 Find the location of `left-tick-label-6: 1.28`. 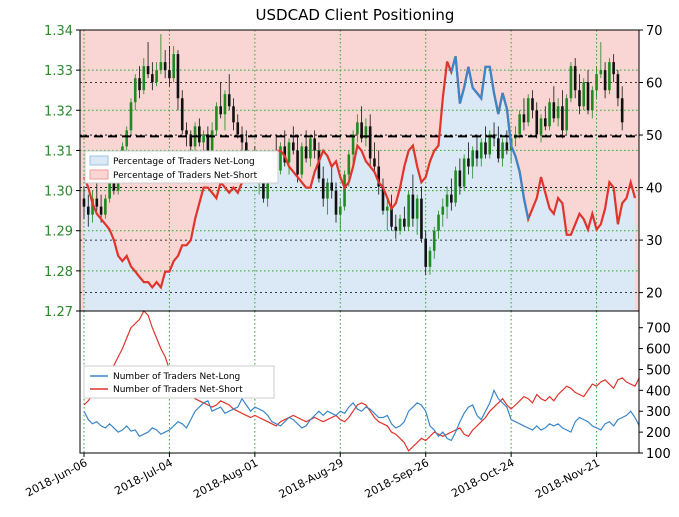

left-tick-label-6: 1.28 is located at coordinates (58, 272).